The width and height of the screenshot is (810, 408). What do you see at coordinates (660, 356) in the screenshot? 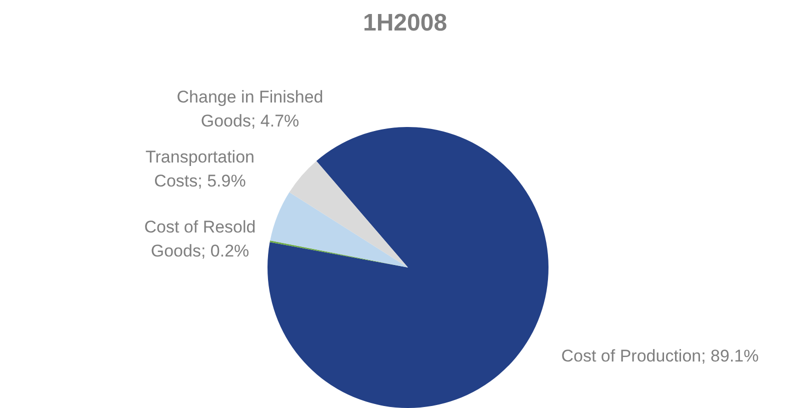
I see `slice-label: Cost of Production; 89.1%` at bounding box center [660, 356].